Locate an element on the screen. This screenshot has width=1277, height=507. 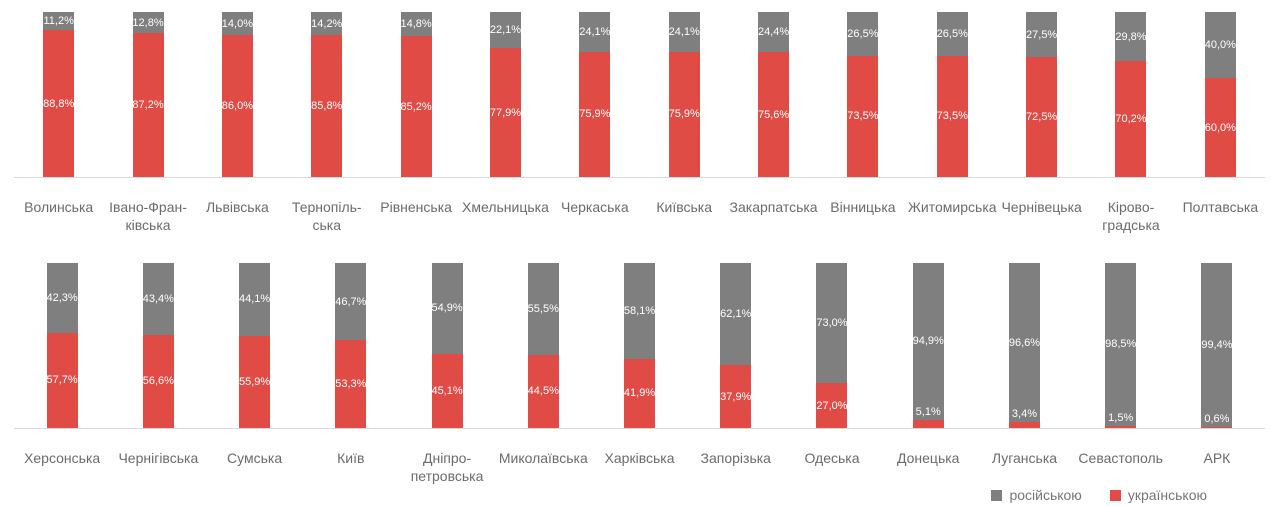
legend-label: українською is located at coordinates (1167, 495).